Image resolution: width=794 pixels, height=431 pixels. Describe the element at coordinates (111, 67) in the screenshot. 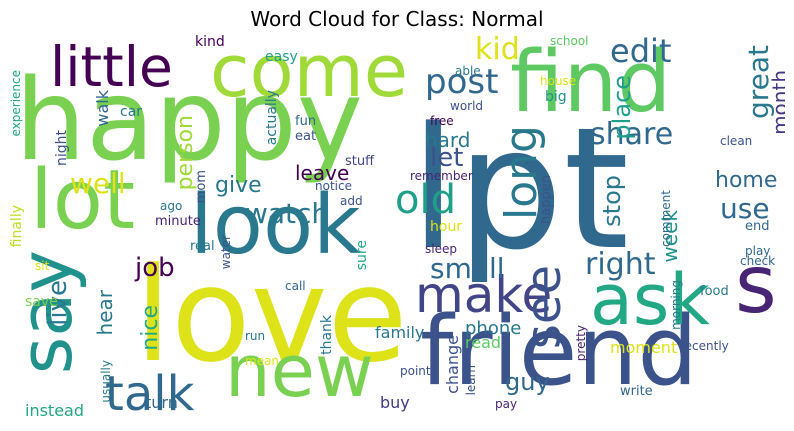

I see `cloud-word: little` at that location.